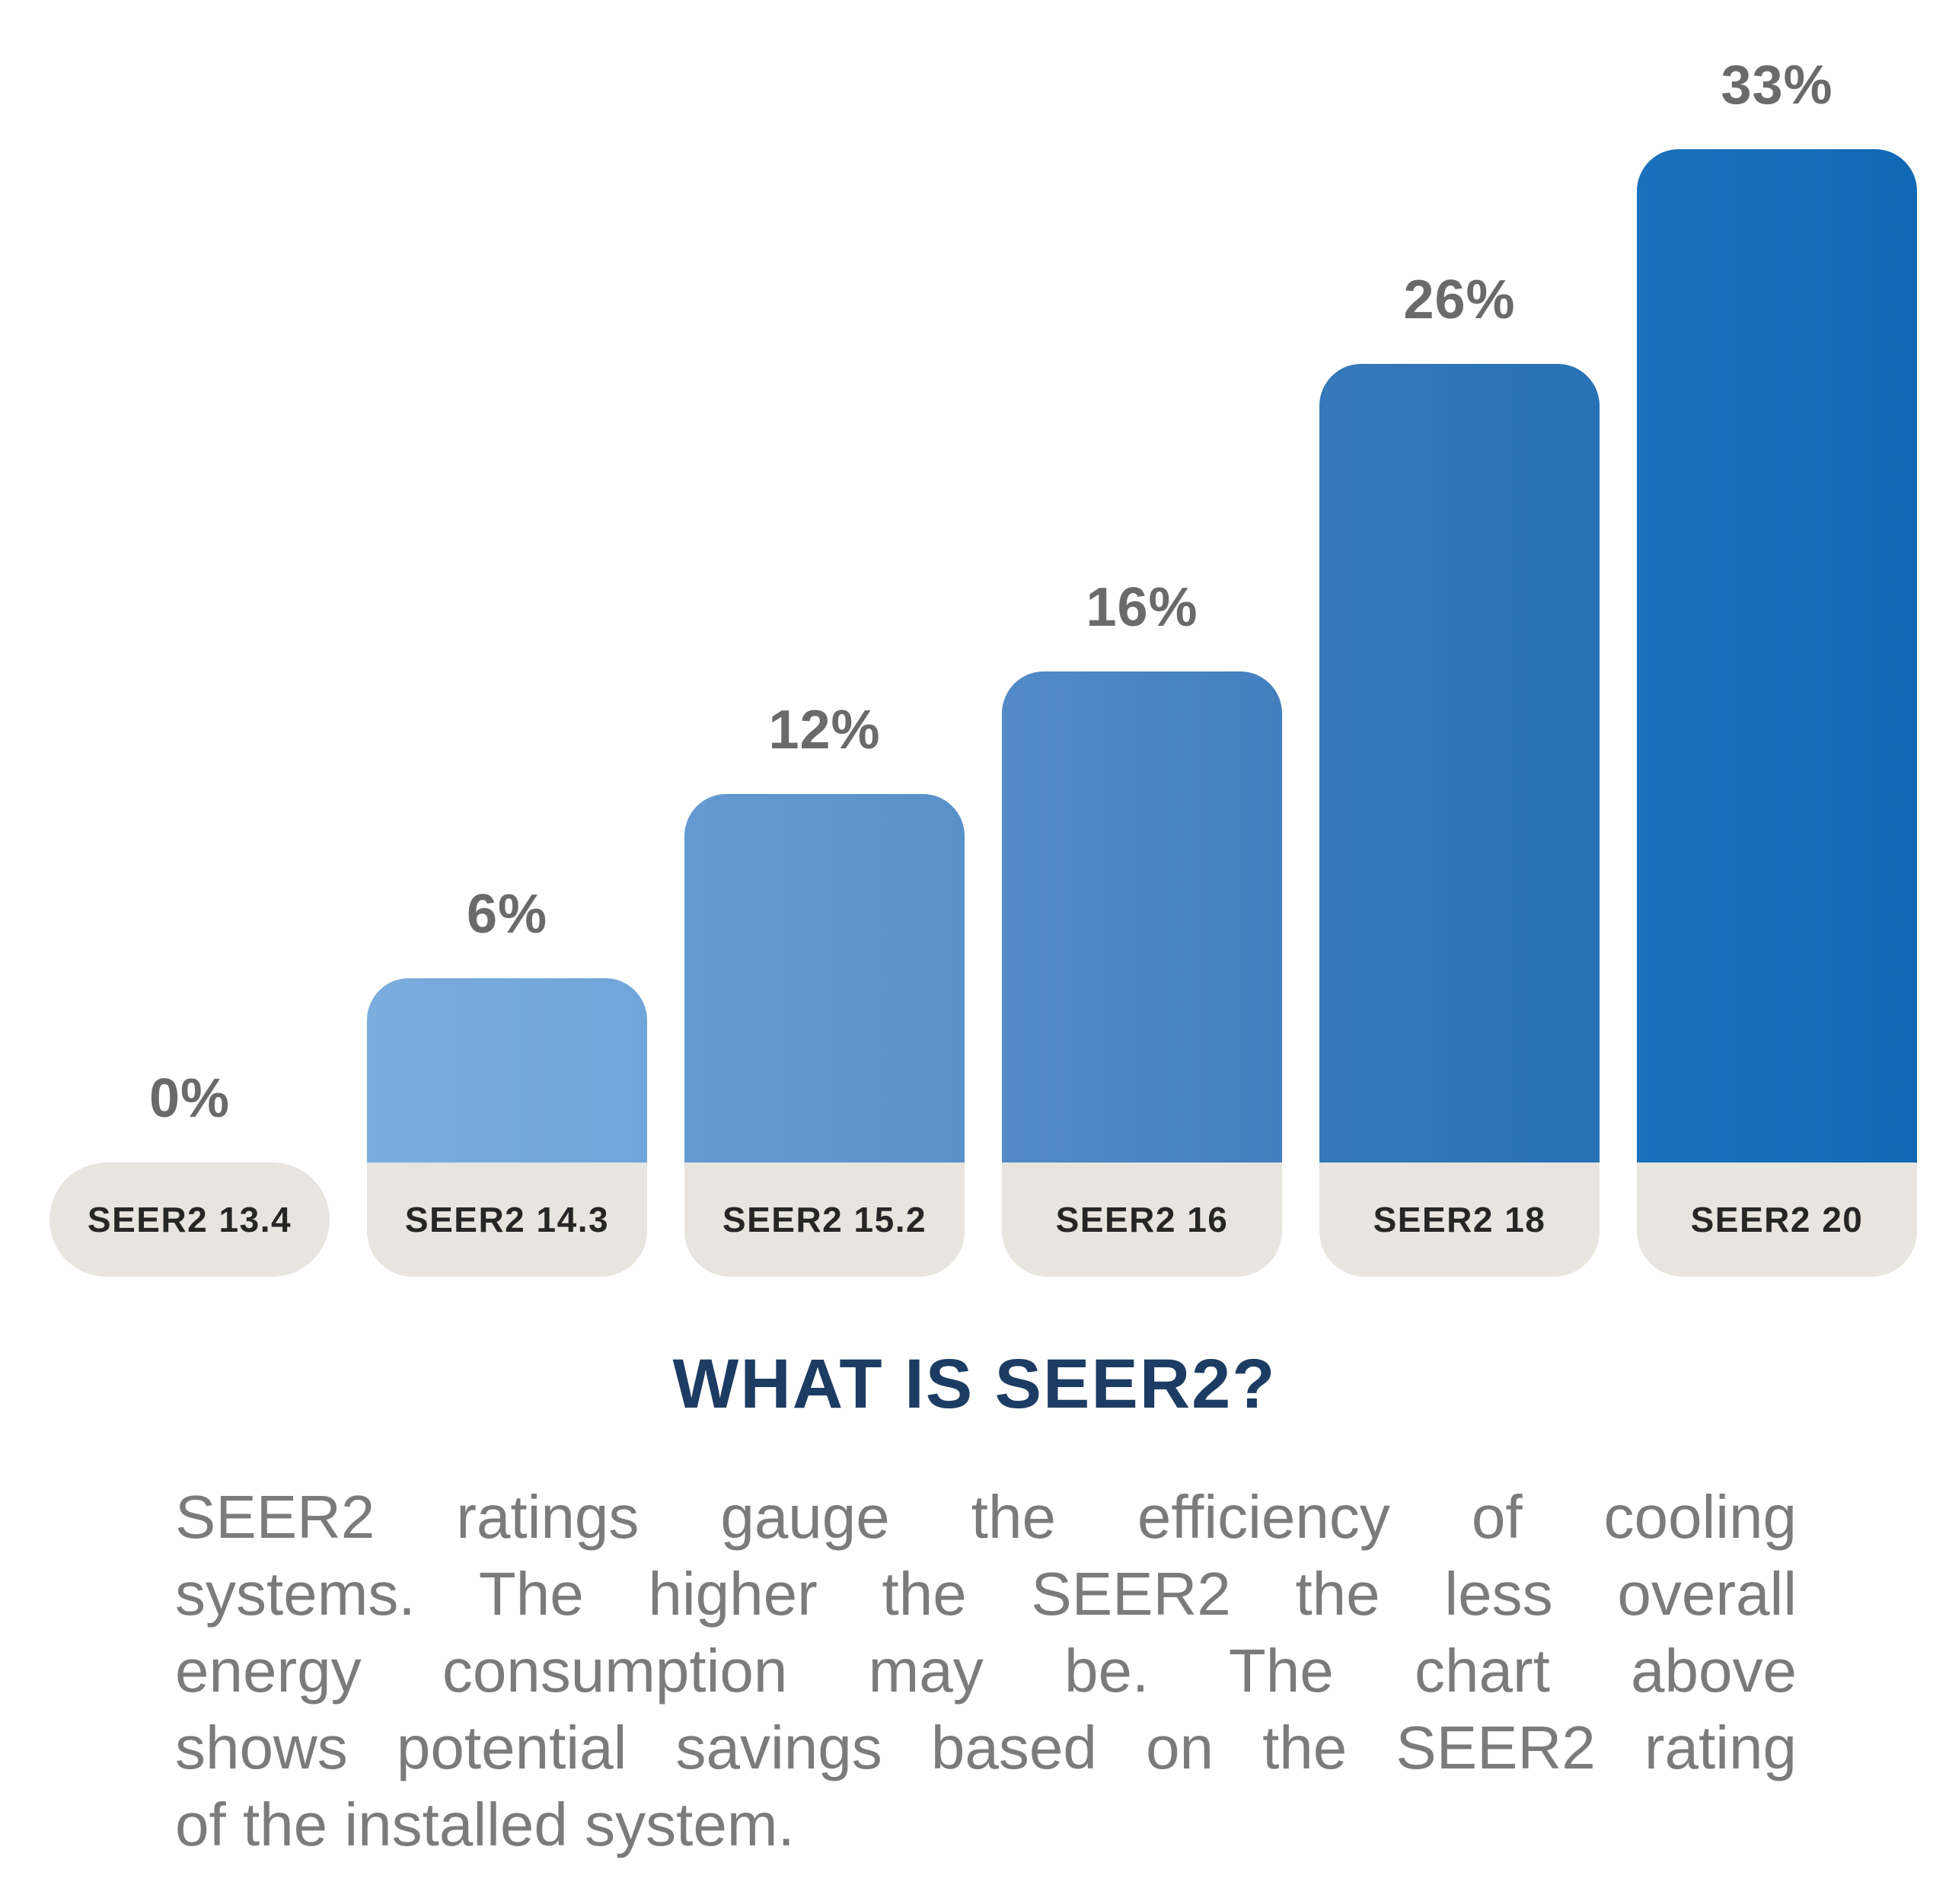  What do you see at coordinates (189, 1098) in the screenshot?
I see `bar-value-label: 0%` at bounding box center [189, 1098].